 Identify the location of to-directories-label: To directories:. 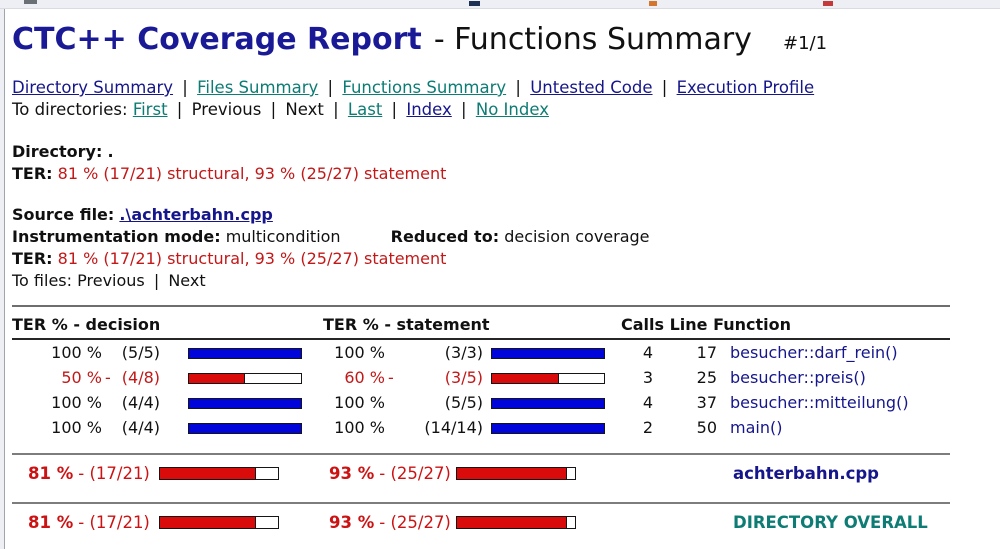
(70, 109).